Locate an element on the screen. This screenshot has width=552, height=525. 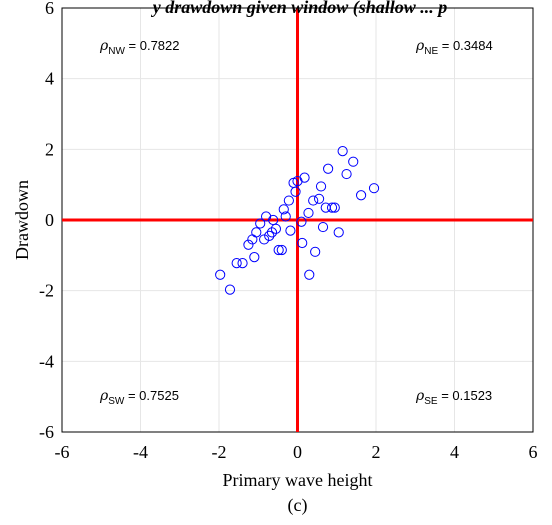
x-tick-label: -2 is located at coordinates (219, 452).